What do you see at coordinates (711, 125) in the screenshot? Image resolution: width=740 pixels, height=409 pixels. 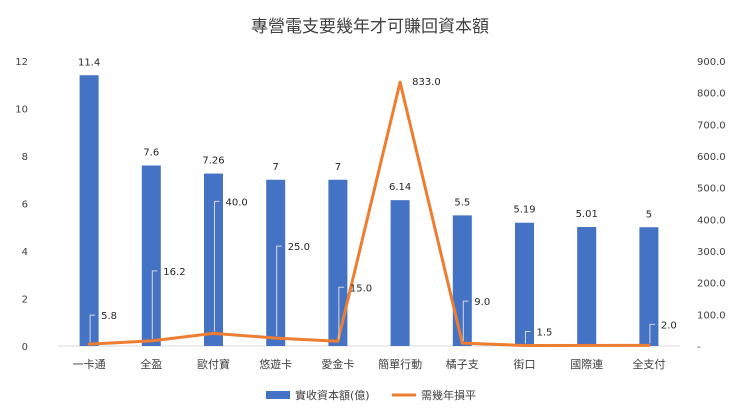 I see `y-right-tick-label: 700.0` at bounding box center [711, 125].